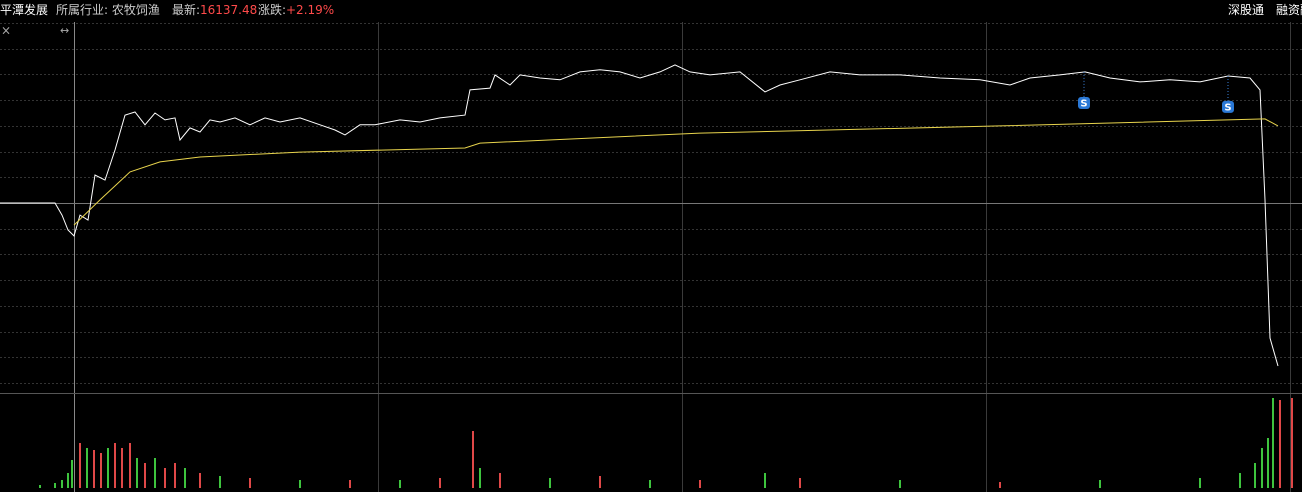 The height and width of the screenshot is (492, 1302). What do you see at coordinates (108, 10) in the screenshot?
I see `industry: 所属行业: 农牧饲渔` at bounding box center [108, 10].